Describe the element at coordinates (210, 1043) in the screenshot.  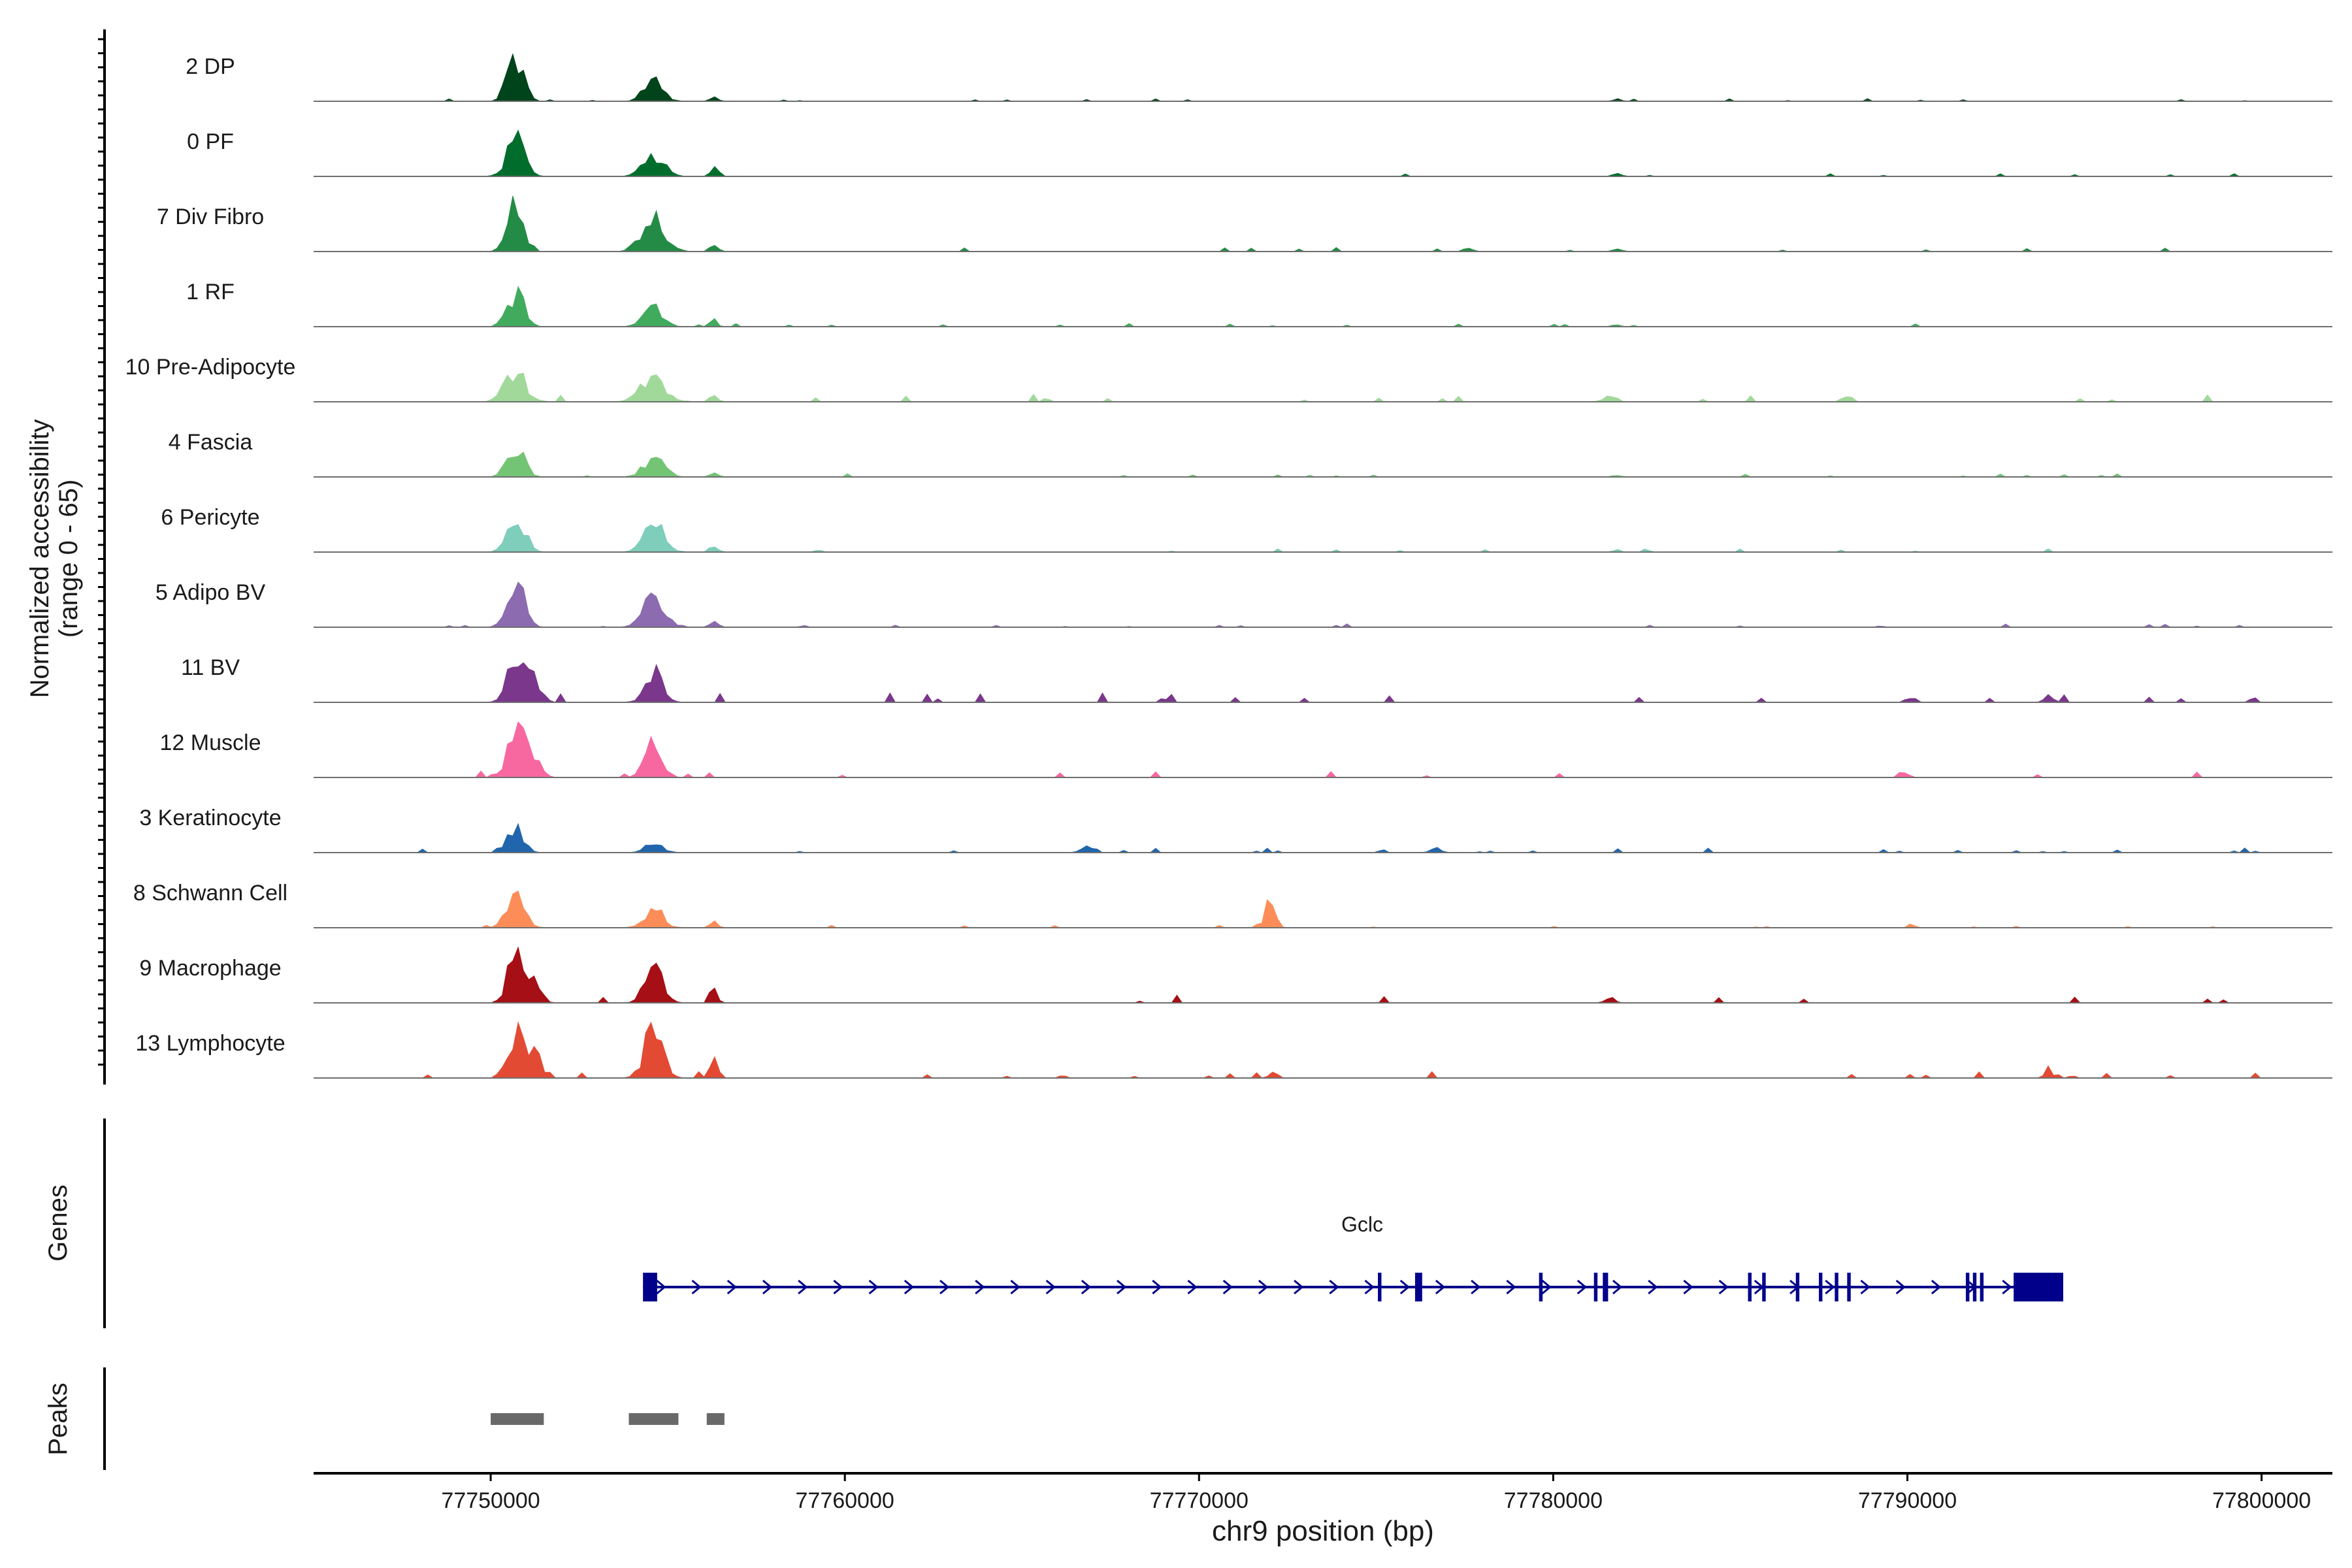
I see `track-label: 13 Lymphocyte` at that location.